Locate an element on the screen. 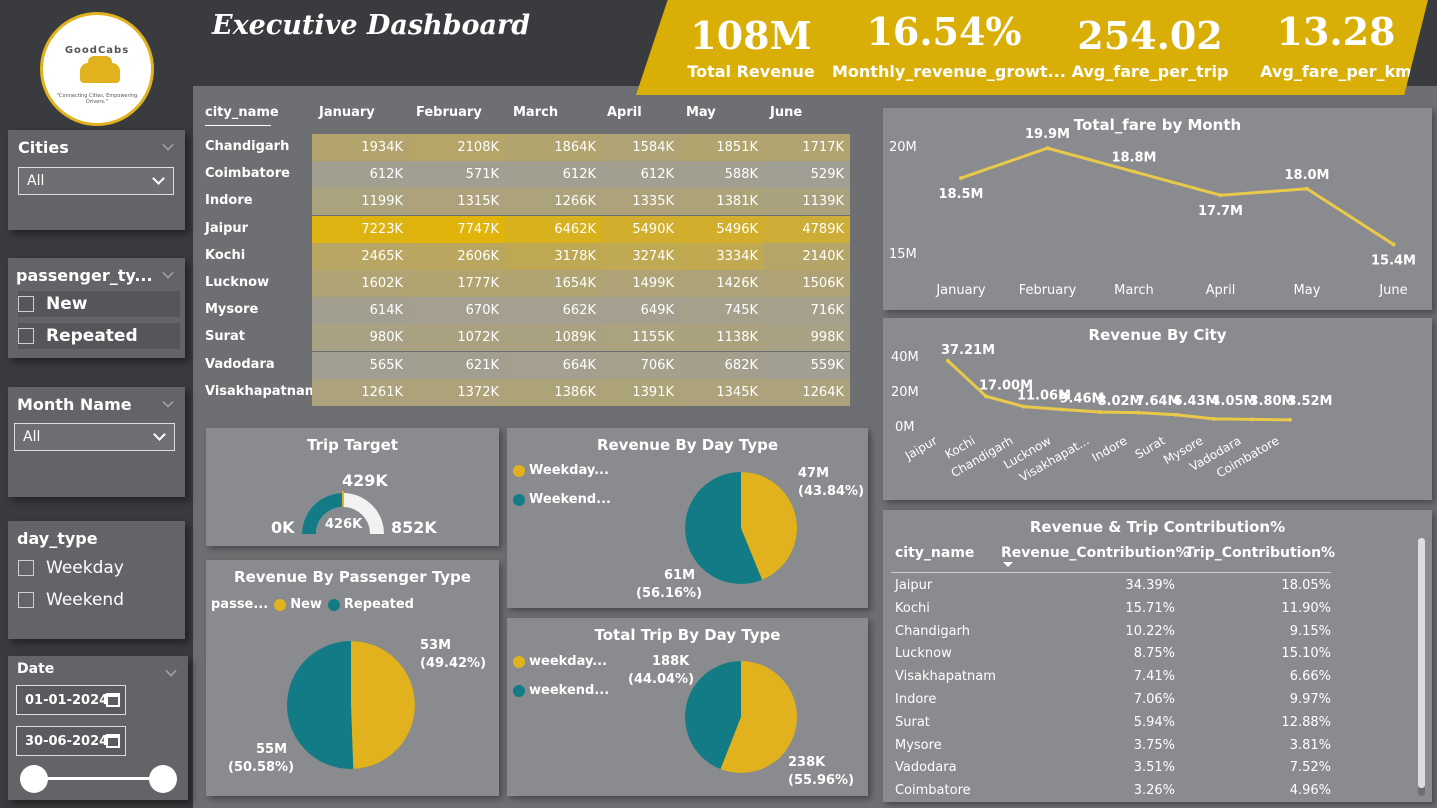  cell-city: Lucknow is located at coordinates (923, 654).